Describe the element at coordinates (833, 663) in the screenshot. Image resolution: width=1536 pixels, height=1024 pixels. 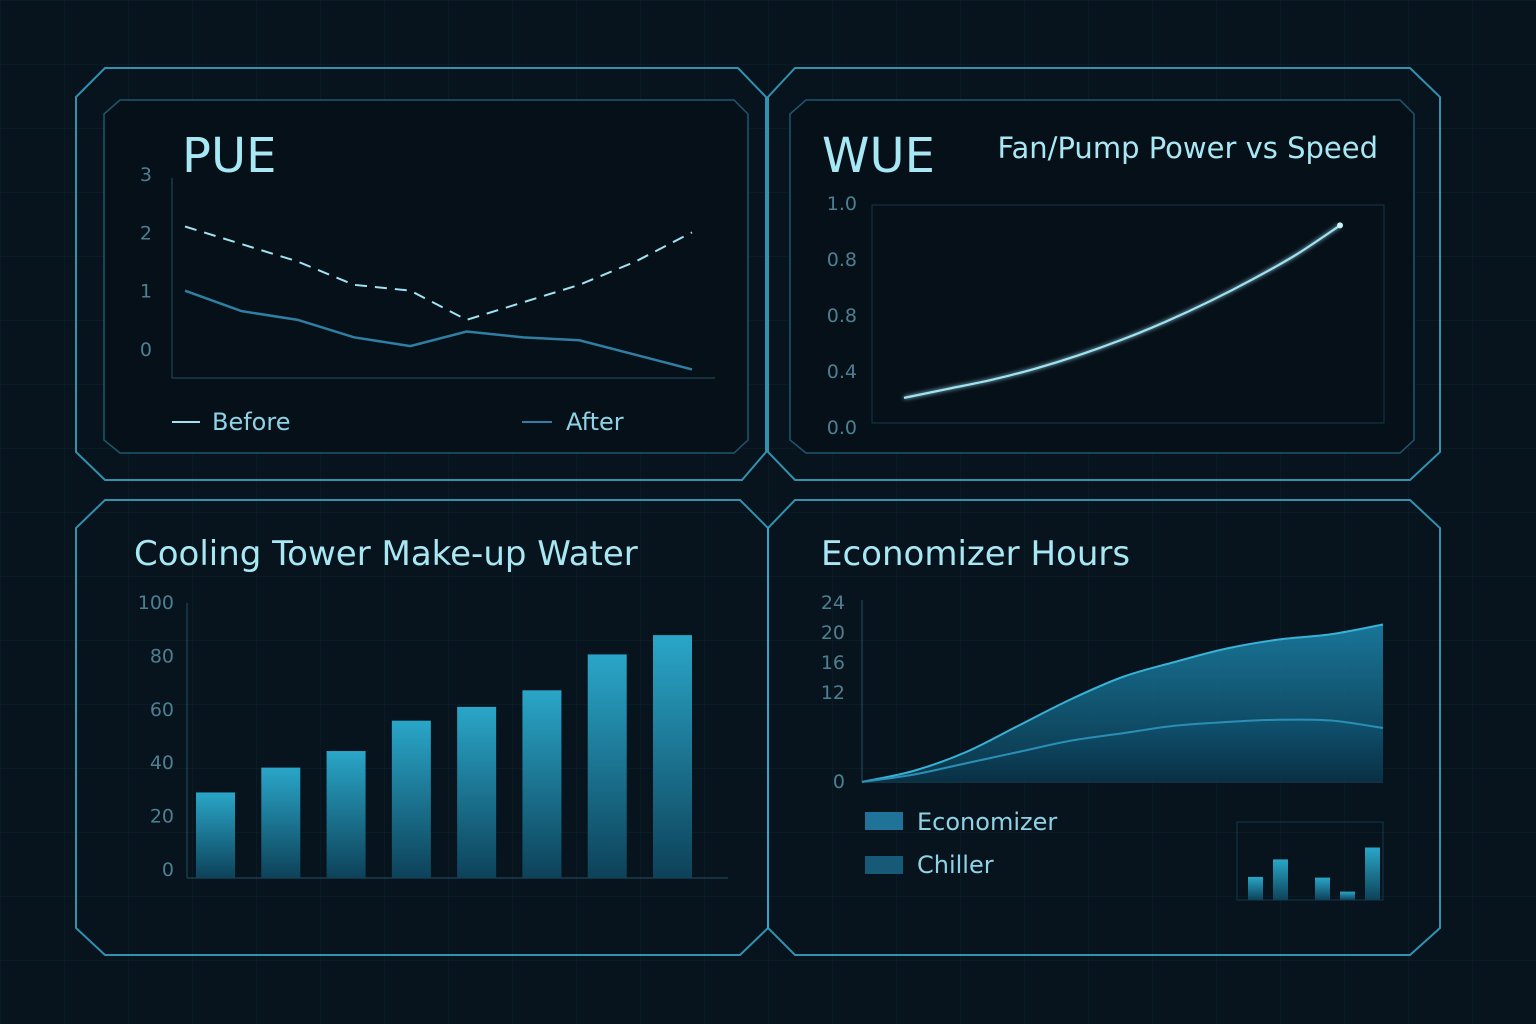
I see `y-tick-label: 16` at that location.